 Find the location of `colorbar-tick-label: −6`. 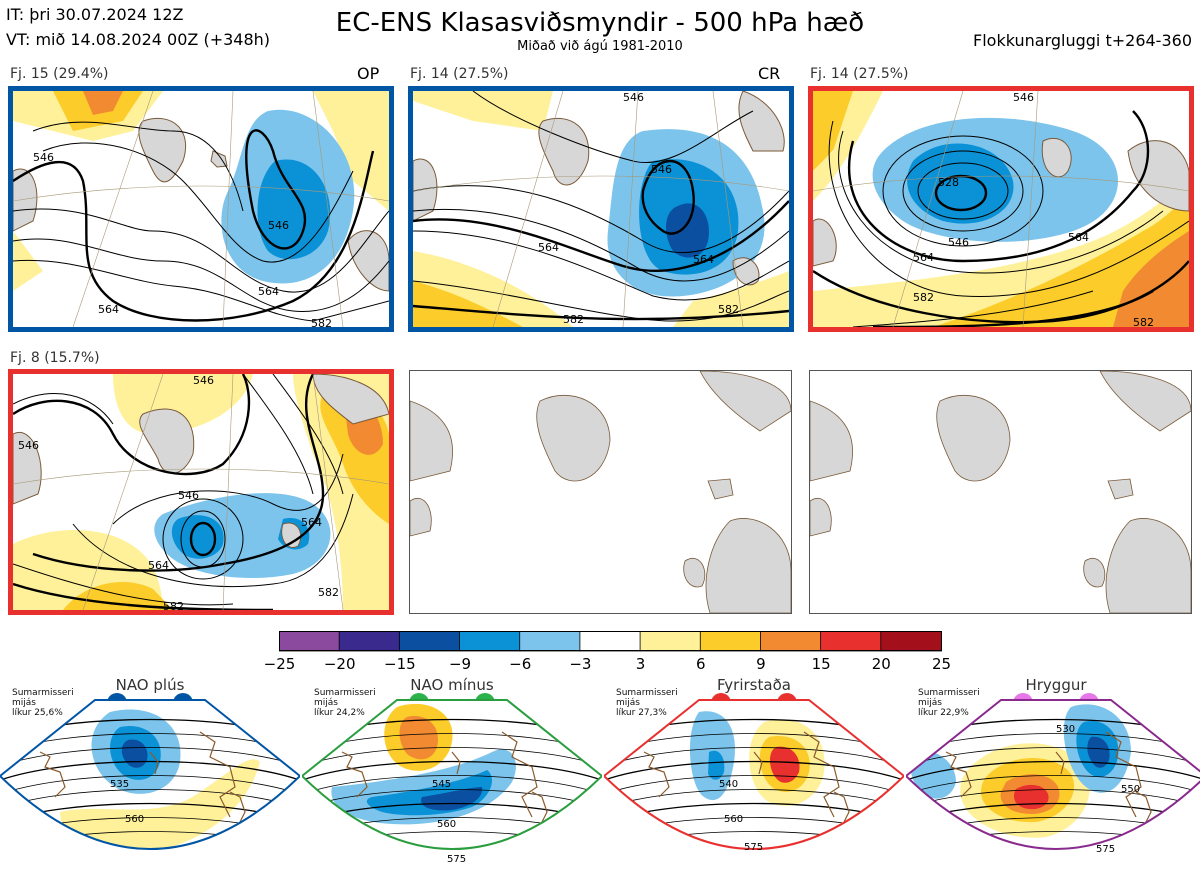

colorbar-tick-label: −6 is located at coordinates (520, 664).